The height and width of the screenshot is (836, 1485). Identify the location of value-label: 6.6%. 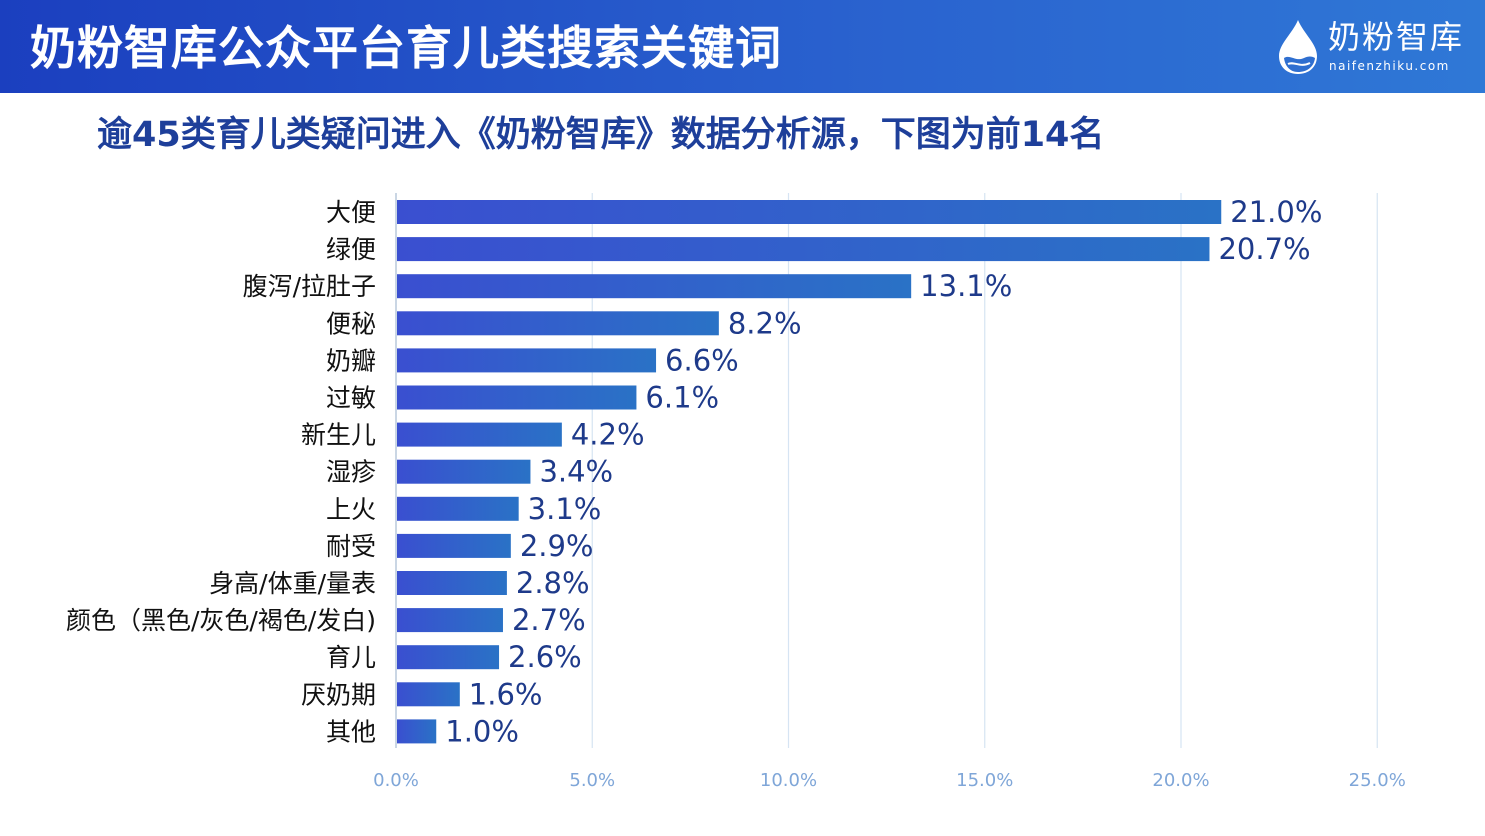
(702, 360).